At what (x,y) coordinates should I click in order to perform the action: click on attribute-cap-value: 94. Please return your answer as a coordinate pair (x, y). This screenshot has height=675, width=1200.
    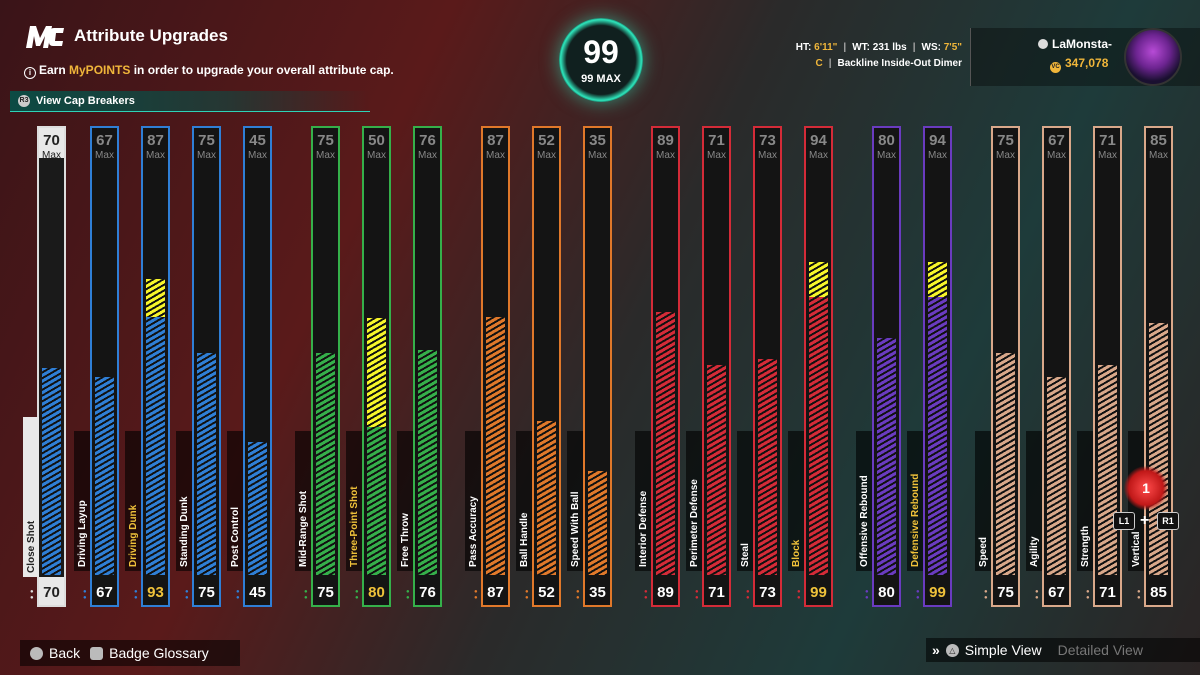
    Looking at the image, I should click on (937, 140).